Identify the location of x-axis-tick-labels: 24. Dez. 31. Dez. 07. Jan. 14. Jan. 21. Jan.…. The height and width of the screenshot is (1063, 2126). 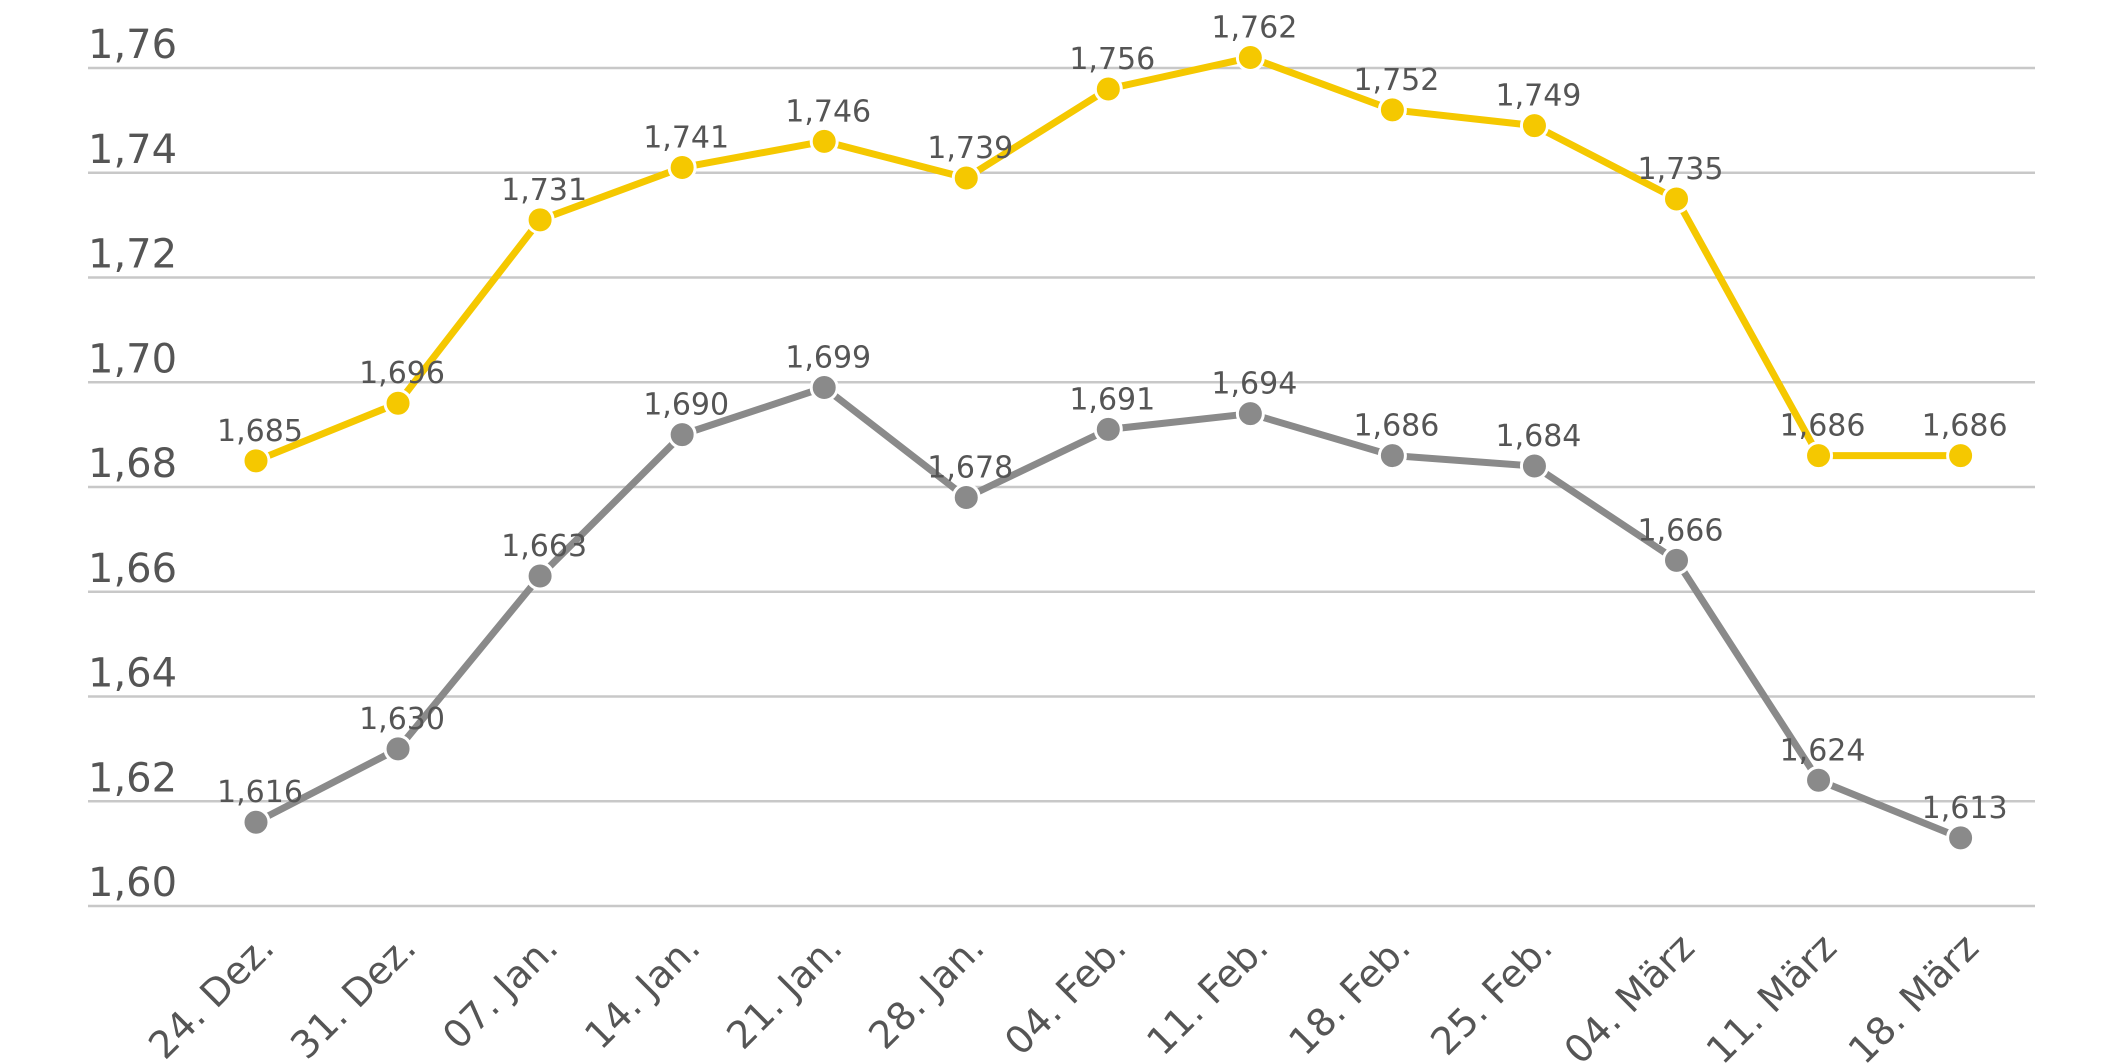
(1063, 994).